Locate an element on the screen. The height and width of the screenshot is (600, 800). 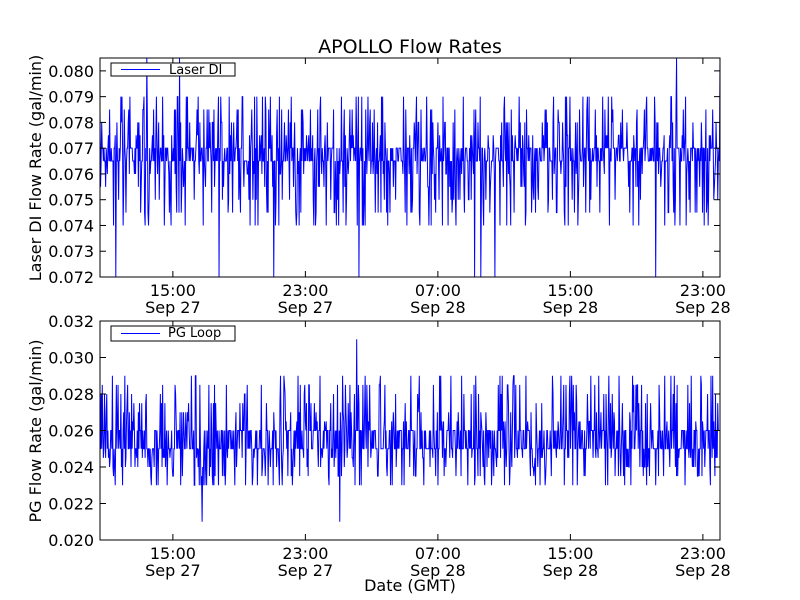
y-tick-label: 0.079 is located at coordinates (71, 97).